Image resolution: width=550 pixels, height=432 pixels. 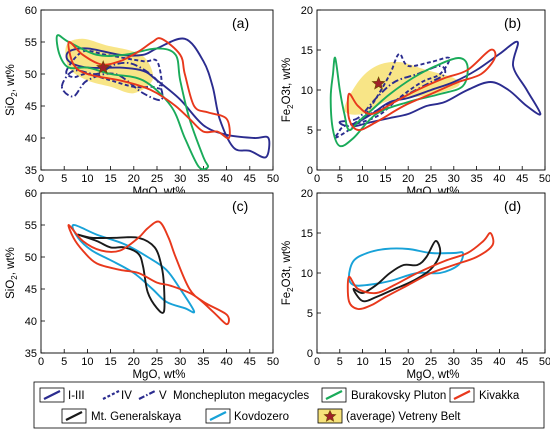 I want to click on field-bur, so click(x=399, y=102).